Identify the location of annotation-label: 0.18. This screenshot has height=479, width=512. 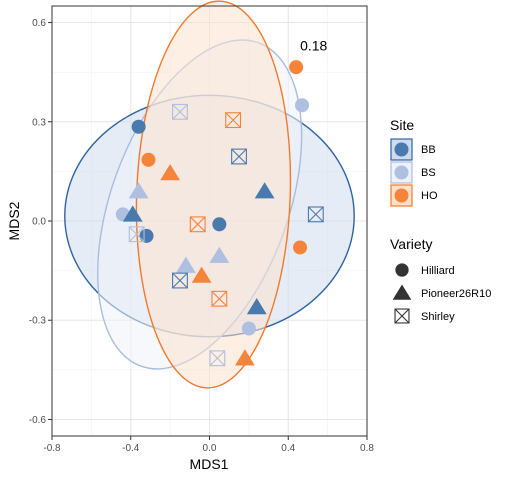
(313, 46).